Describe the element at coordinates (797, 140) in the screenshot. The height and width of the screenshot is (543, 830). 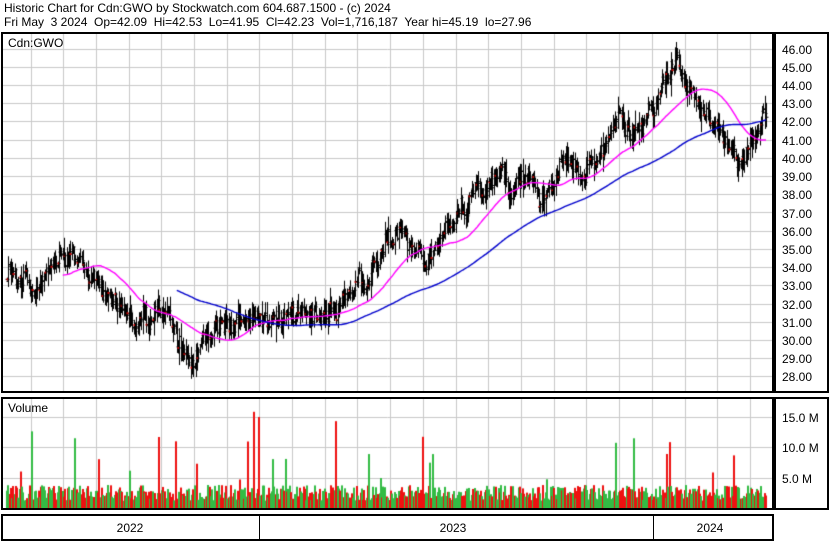
I see `price-axis-tick: 41.00` at that location.